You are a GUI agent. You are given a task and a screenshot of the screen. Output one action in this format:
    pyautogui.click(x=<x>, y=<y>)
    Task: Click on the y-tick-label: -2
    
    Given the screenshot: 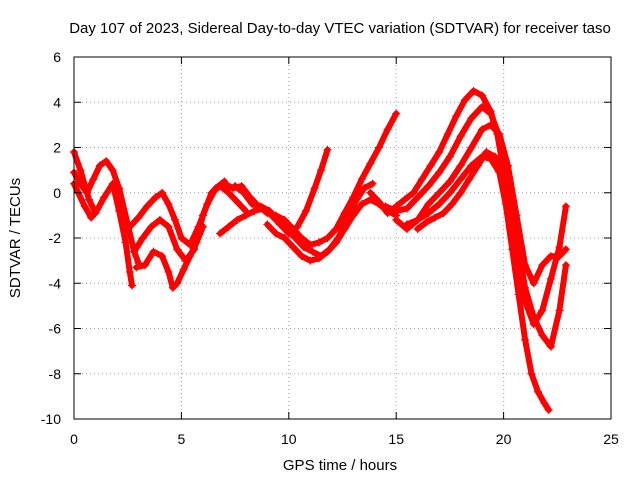 What is the action you would take?
    pyautogui.click(x=55, y=238)
    